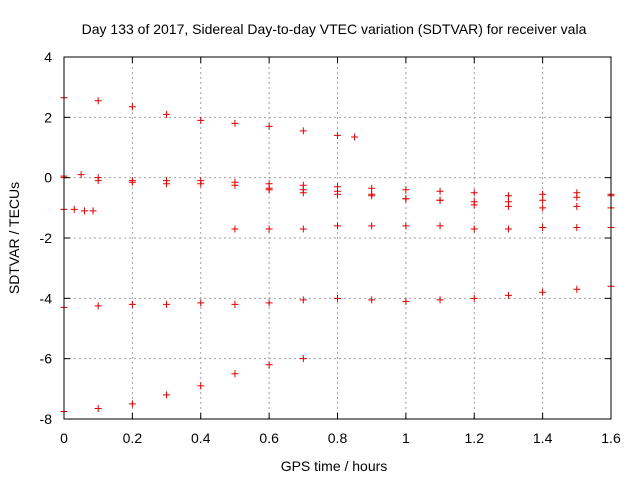 The width and height of the screenshot is (640, 480). Describe the element at coordinates (14, 238) in the screenshot. I see `y-axis-label: SDTVAR / TECUs` at that location.